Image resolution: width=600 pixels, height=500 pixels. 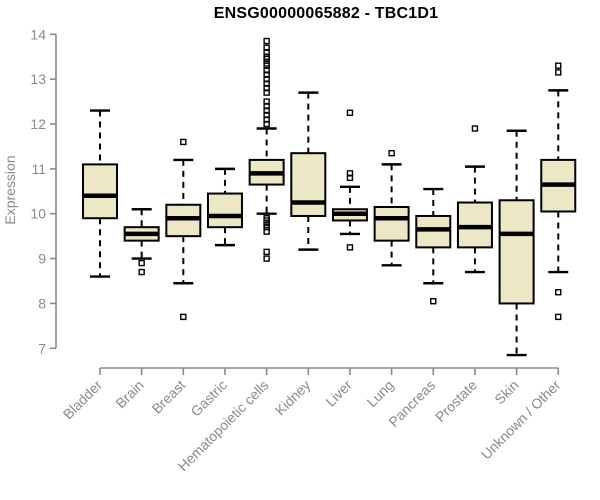 I want to click on boxplot-group-breast, so click(x=183, y=229).